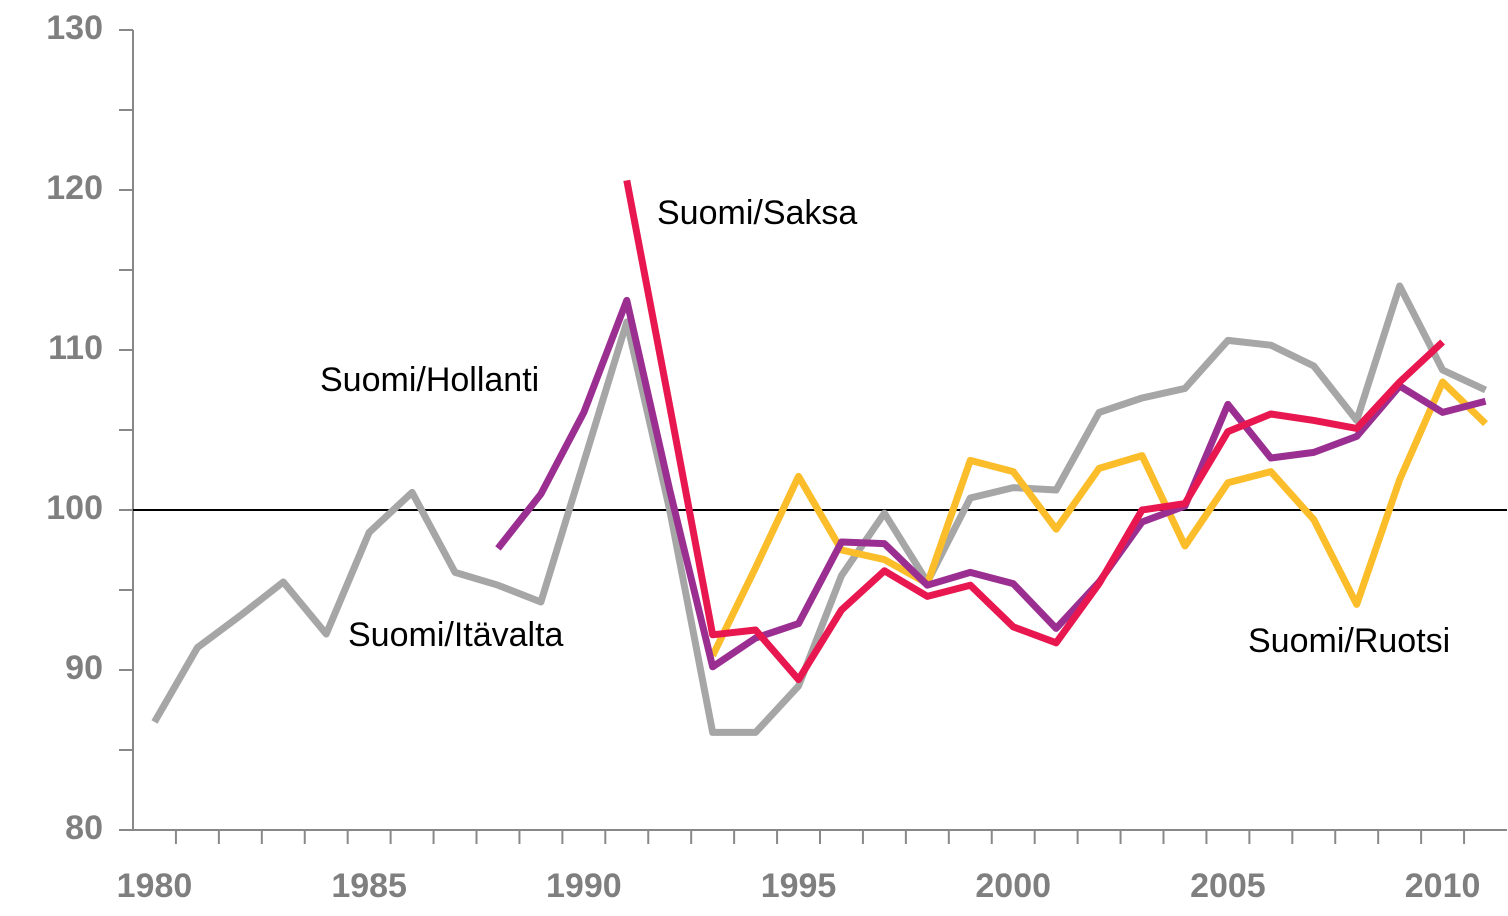 The width and height of the screenshot is (1508, 916). Describe the element at coordinates (369, 886) in the screenshot. I see `x-tick-label: 1985` at that location.